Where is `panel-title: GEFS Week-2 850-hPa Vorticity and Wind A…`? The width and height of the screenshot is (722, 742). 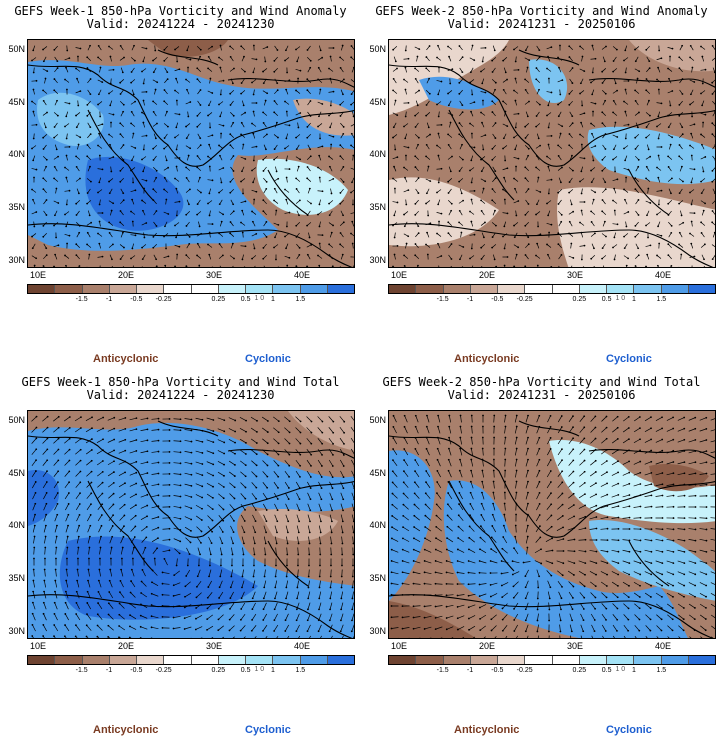 panel-title: GEFS Week-2 850-hPa Vorticity and Wind A… is located at coordinates (541, 11).